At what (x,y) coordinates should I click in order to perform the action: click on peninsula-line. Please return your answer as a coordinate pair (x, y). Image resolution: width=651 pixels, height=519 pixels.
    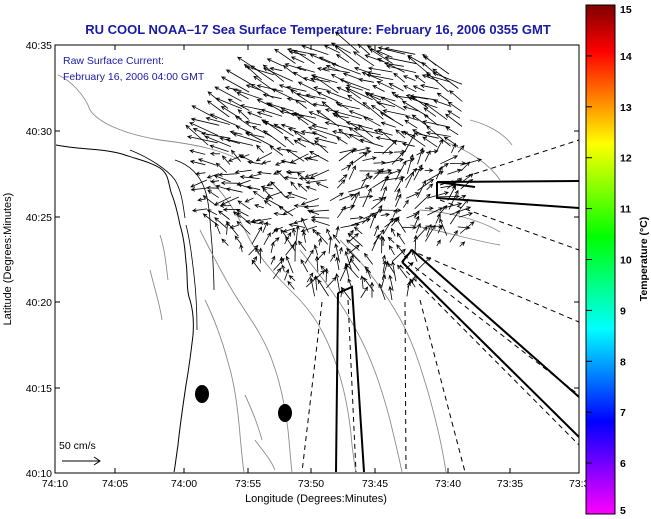
    Looking at the image, I should click on (194, 225).